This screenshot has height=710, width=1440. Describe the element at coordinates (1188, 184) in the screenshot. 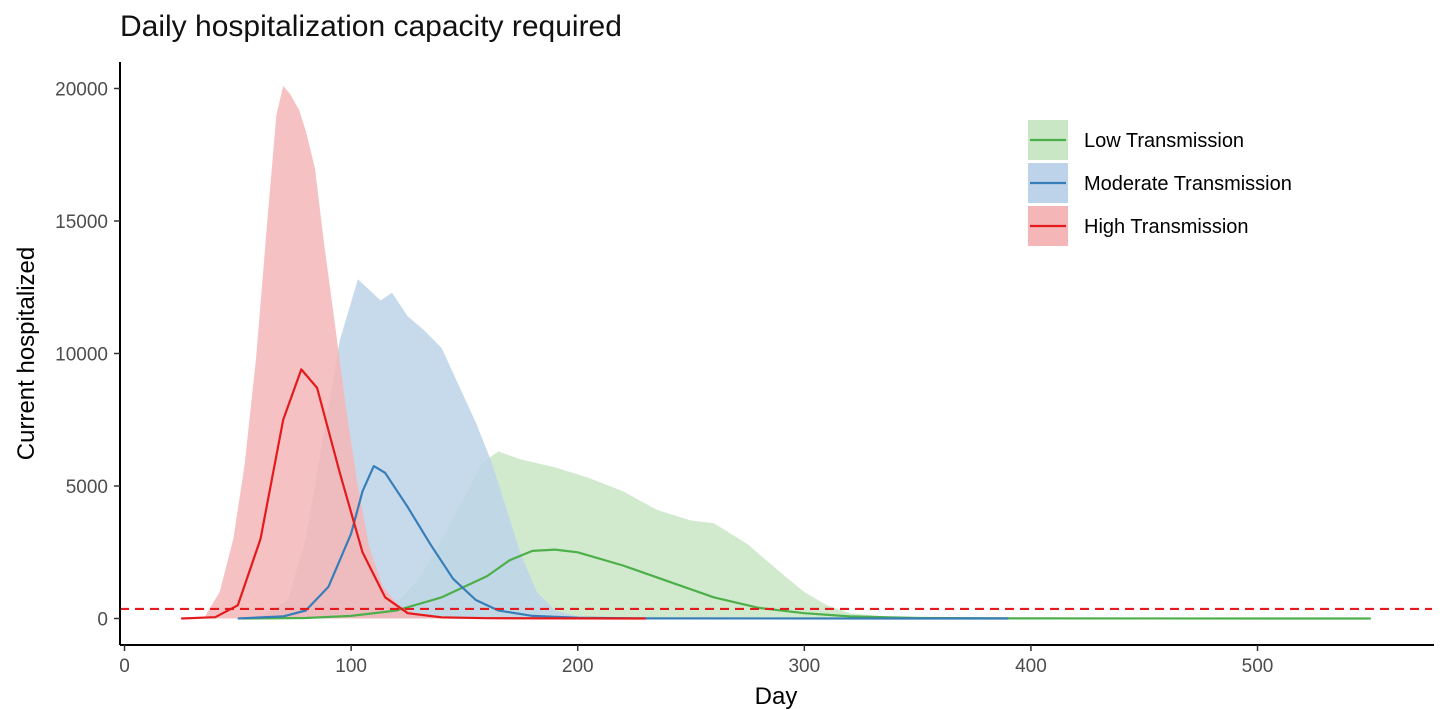

I see `legend-label: Moderate Transmission` at that location.